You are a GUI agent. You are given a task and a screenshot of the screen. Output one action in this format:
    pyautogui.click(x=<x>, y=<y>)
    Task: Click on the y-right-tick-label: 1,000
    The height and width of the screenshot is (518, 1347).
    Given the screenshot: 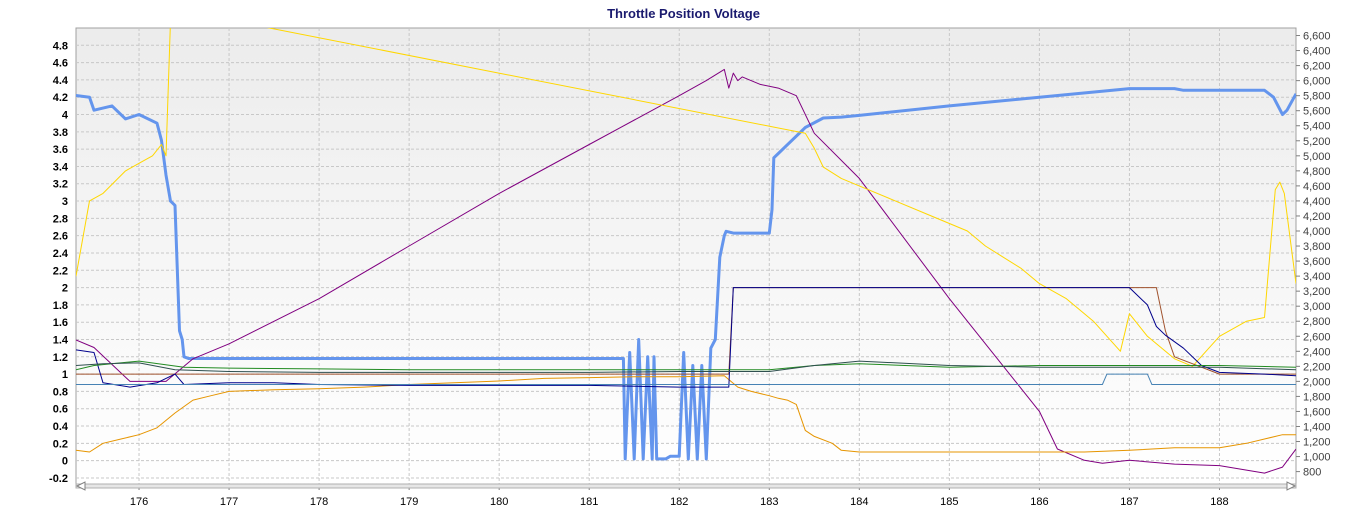 What is the action you would take?
    pyautogui.click(x=1317, y=458)
    